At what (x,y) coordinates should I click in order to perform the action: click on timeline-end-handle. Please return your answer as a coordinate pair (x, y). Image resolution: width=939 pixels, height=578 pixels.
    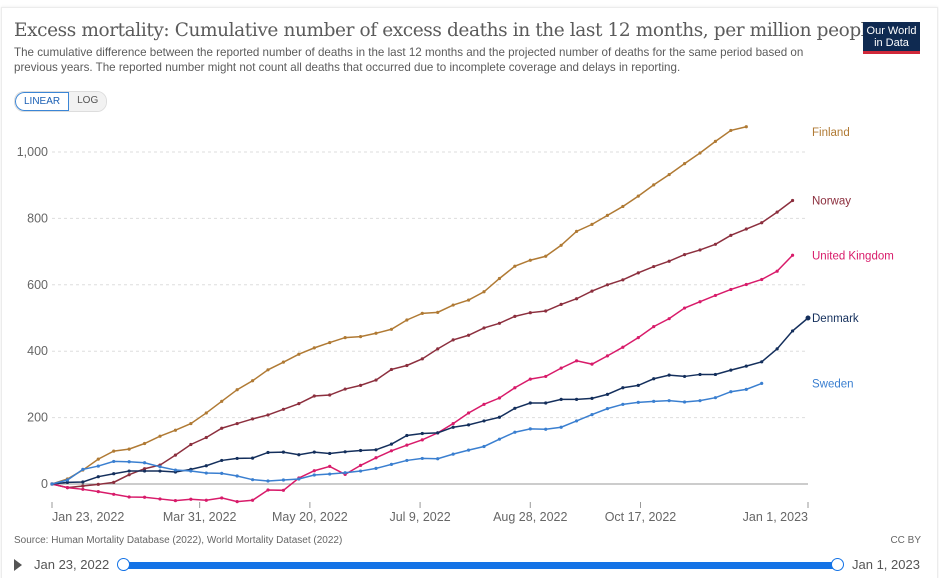
    Looking at the image, I should click on (837, 564).